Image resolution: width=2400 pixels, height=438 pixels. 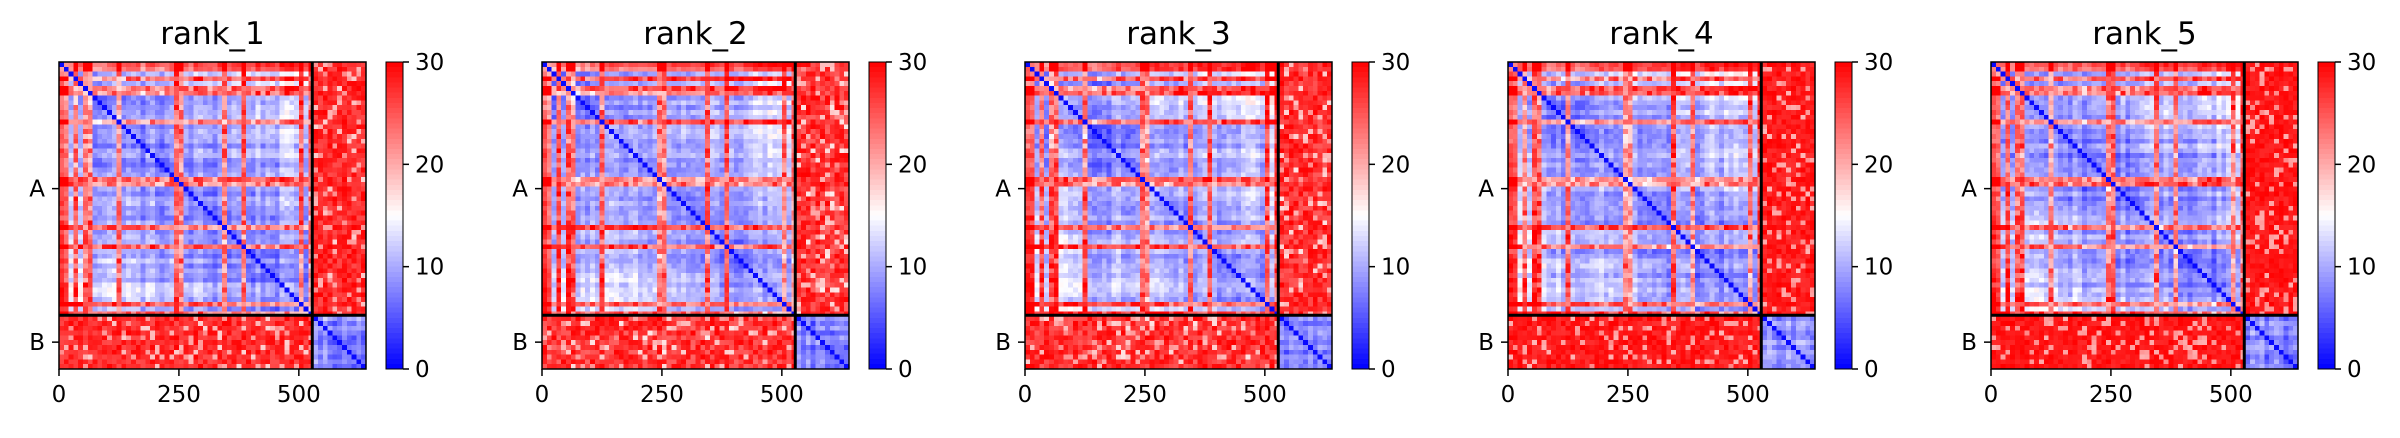 I want to click on colorbar-step, so click(x=394, y=182).